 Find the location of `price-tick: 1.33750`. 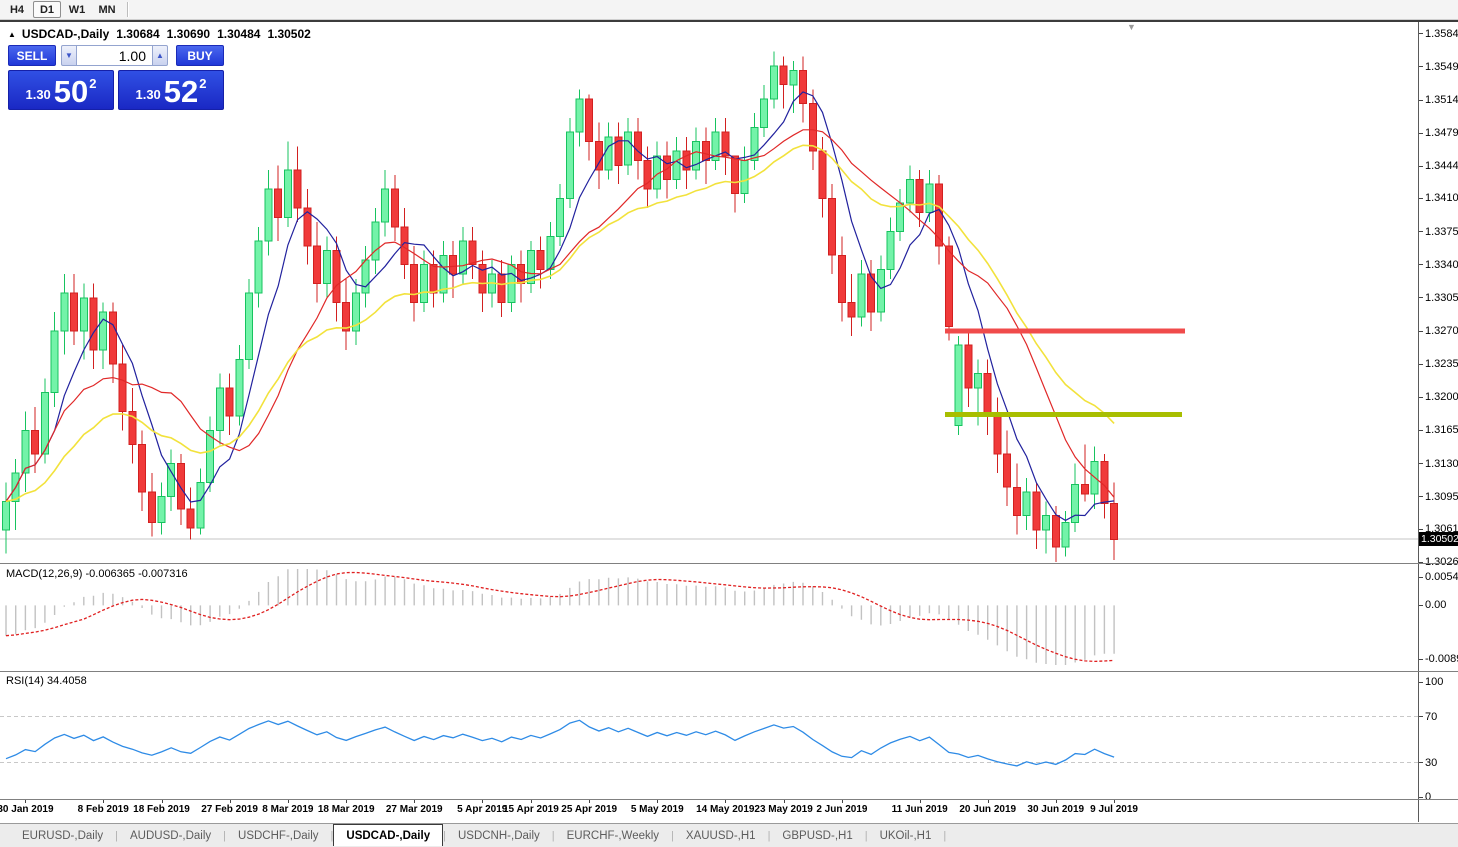

price-tick: 1.33750 is located at coordinates (1438, 232).